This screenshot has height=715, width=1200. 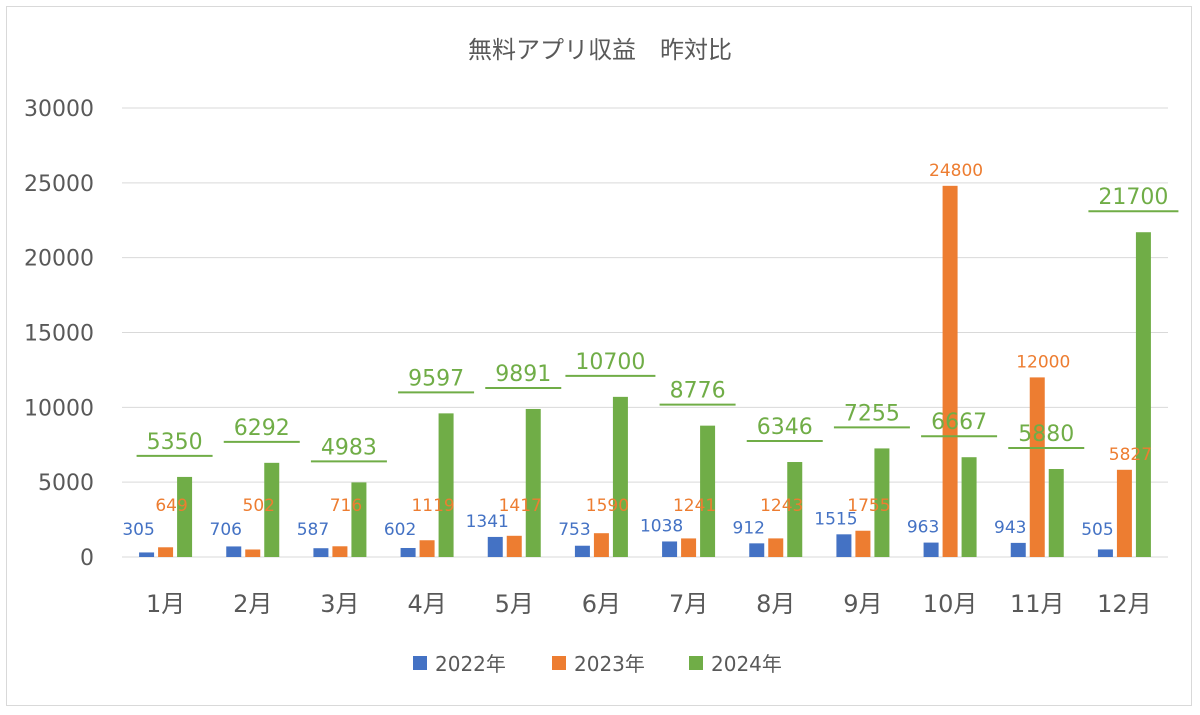 I want to click on bar-2023年-4月, so click(x=427, y=548).